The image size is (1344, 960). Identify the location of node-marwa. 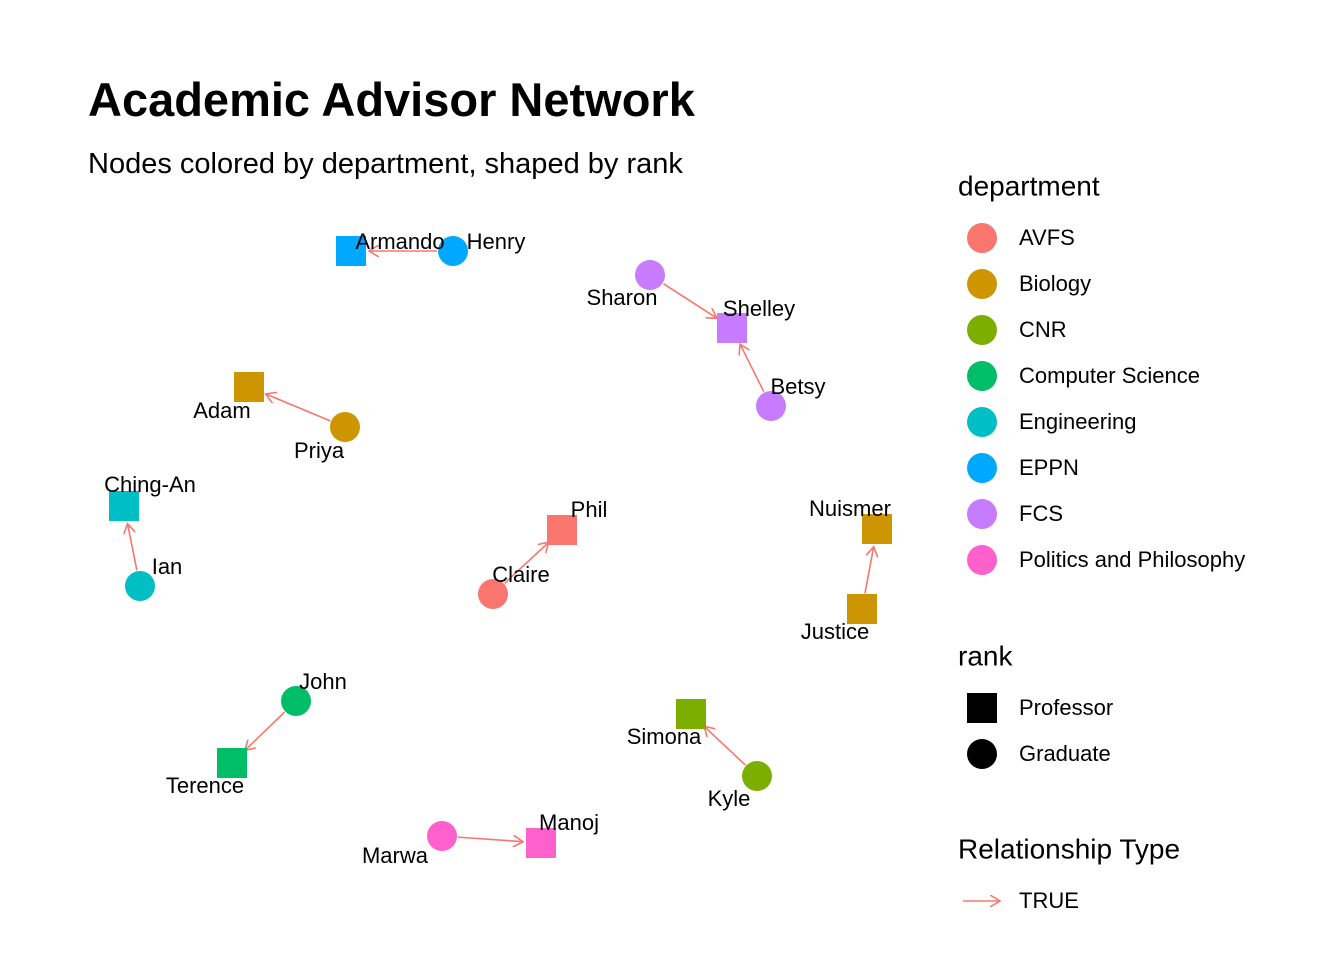
(442, 836).